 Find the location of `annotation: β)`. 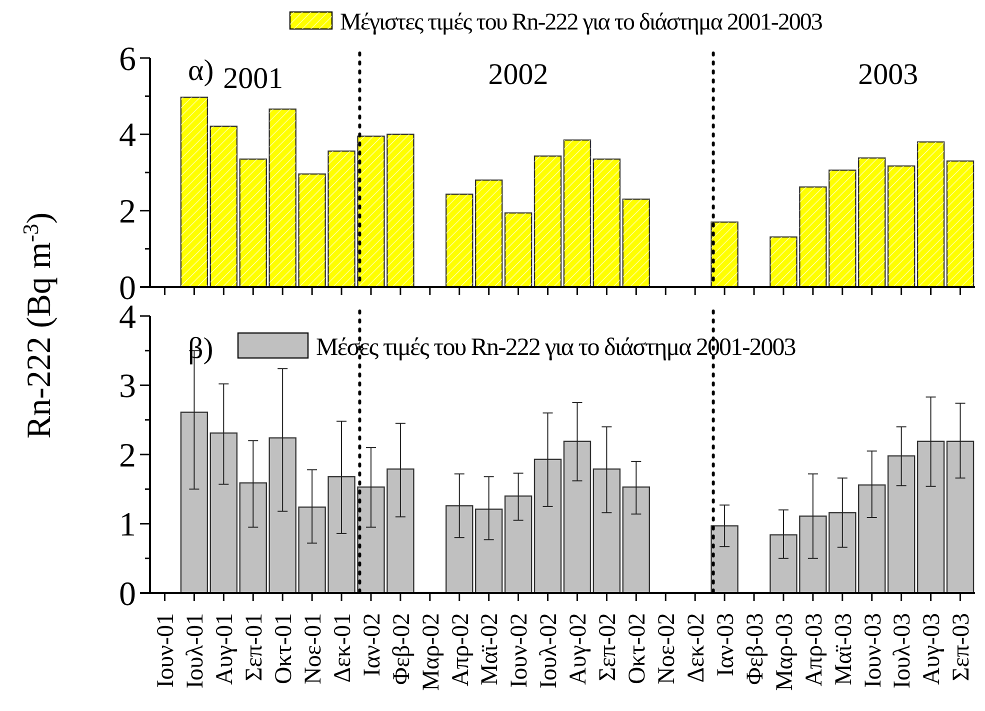

annotation: β) is located at coordinates (201, 348).